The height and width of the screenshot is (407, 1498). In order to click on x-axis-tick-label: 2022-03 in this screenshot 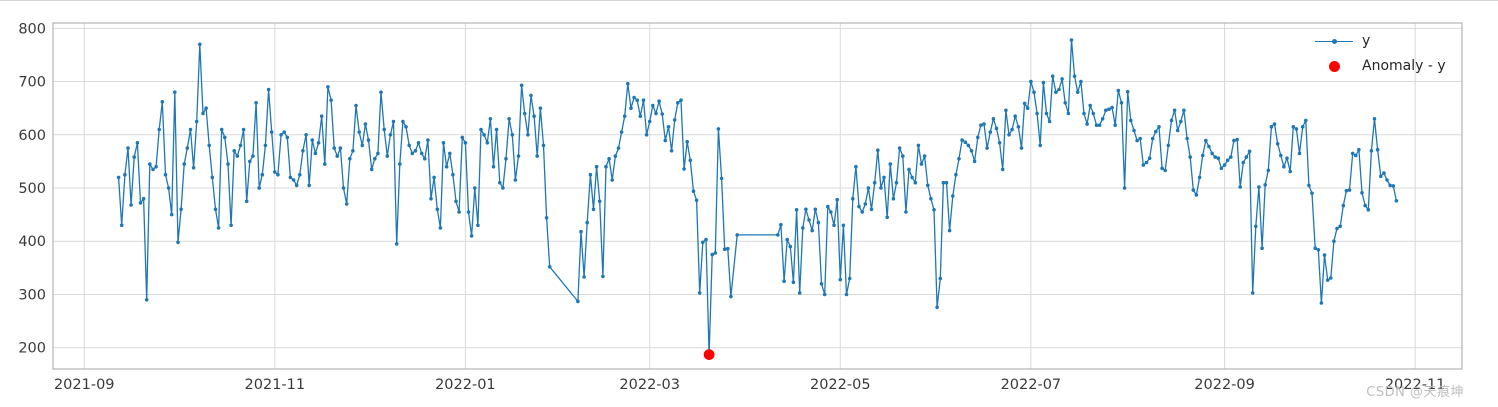, I will do `click(649, 385)`.